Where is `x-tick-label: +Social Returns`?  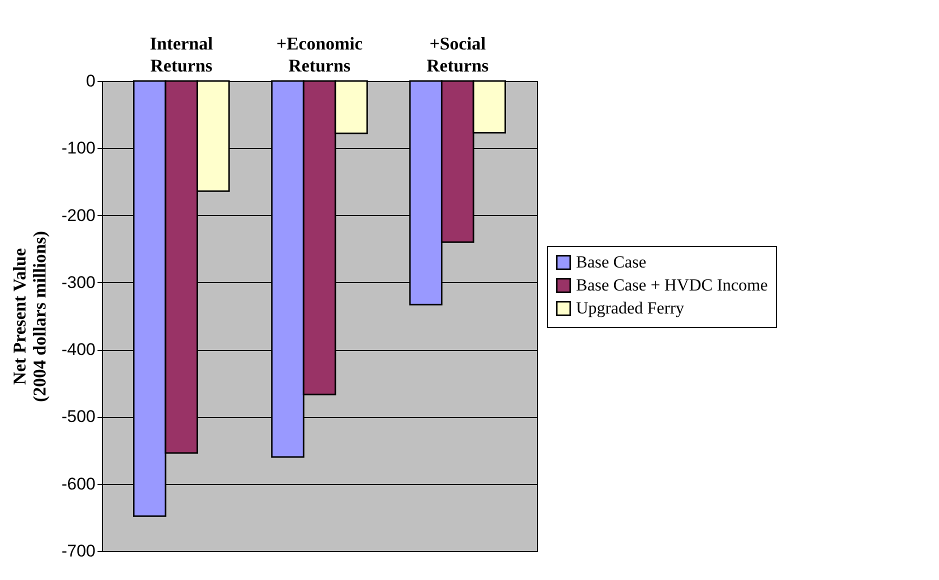 x-tick-label: +Social Returns is located at coordinates (457, 55).